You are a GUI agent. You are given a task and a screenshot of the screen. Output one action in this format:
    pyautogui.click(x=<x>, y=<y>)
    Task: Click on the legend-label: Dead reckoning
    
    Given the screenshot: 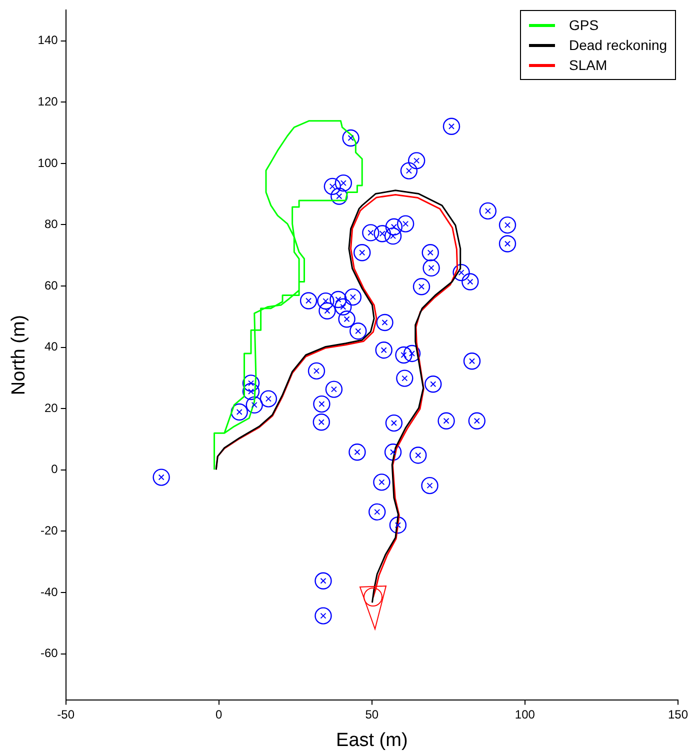 What is the action you would take?
    pyautogui.click(x=618, y=45)
    